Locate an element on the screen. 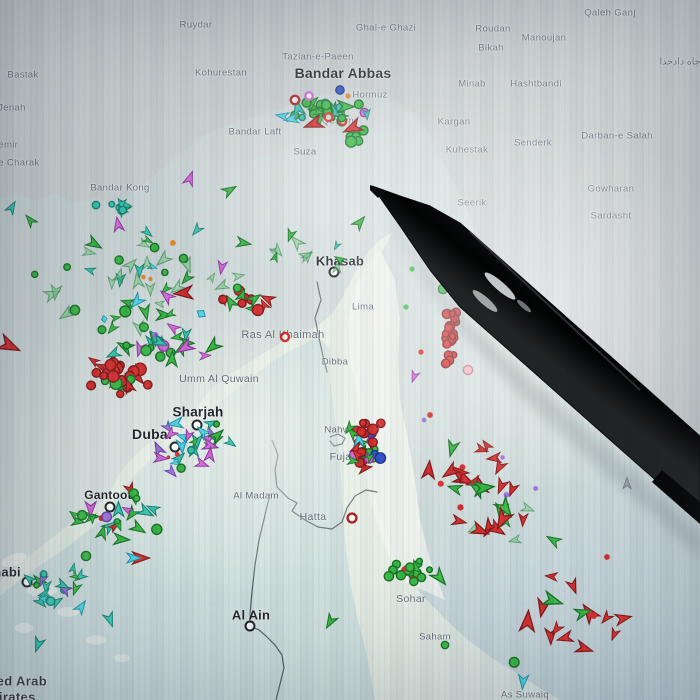 Image resolution: width=700 pixels, height=700 pixels. pen-clip-highlight2 is located at coordinates (485, 301).